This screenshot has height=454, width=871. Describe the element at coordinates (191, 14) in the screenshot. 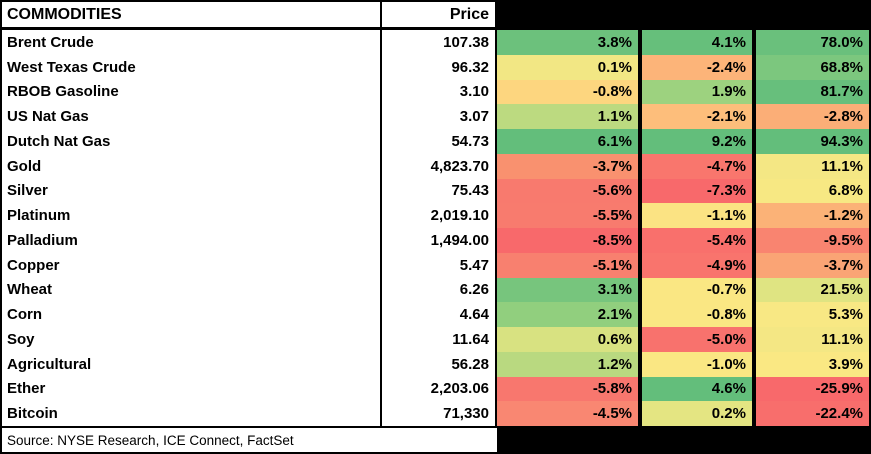

I see `header-commodities: COMMODITIES` at that location.